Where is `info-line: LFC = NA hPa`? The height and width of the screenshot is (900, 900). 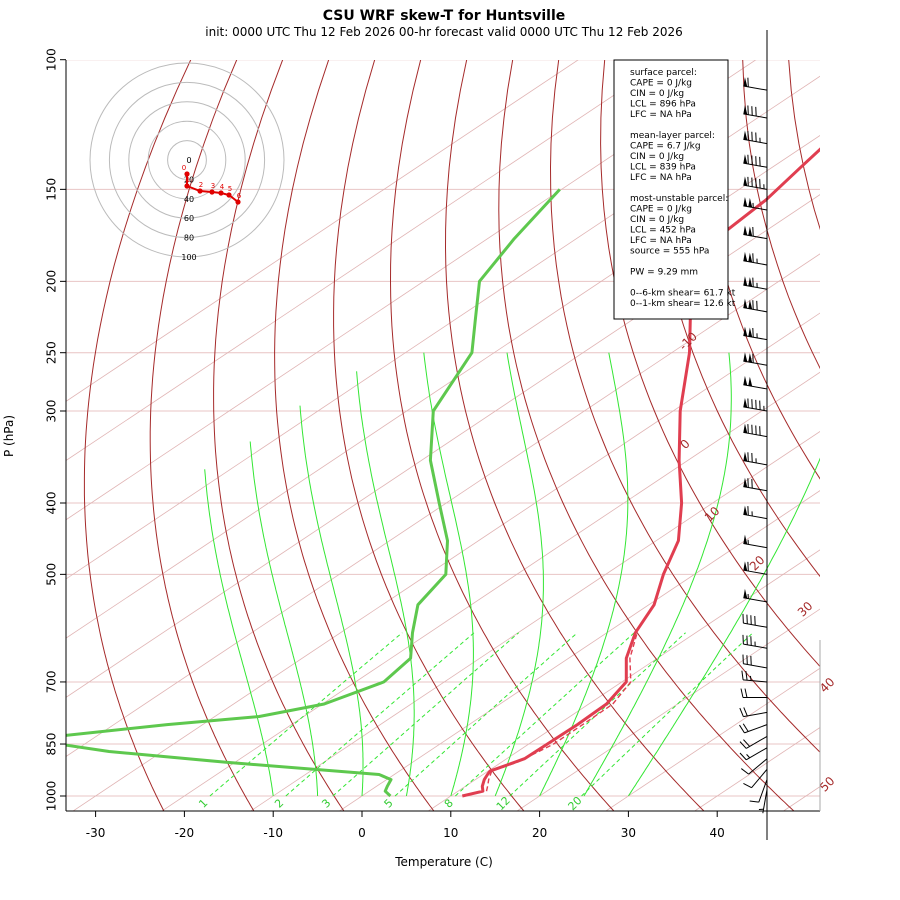 info-line: LFC = NA hPa is located at coordinates (661, 115).